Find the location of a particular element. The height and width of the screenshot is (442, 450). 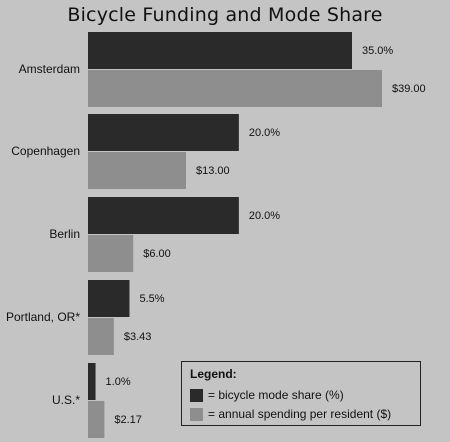

category-label: Amsterdam is located at coordinates (49, 69).